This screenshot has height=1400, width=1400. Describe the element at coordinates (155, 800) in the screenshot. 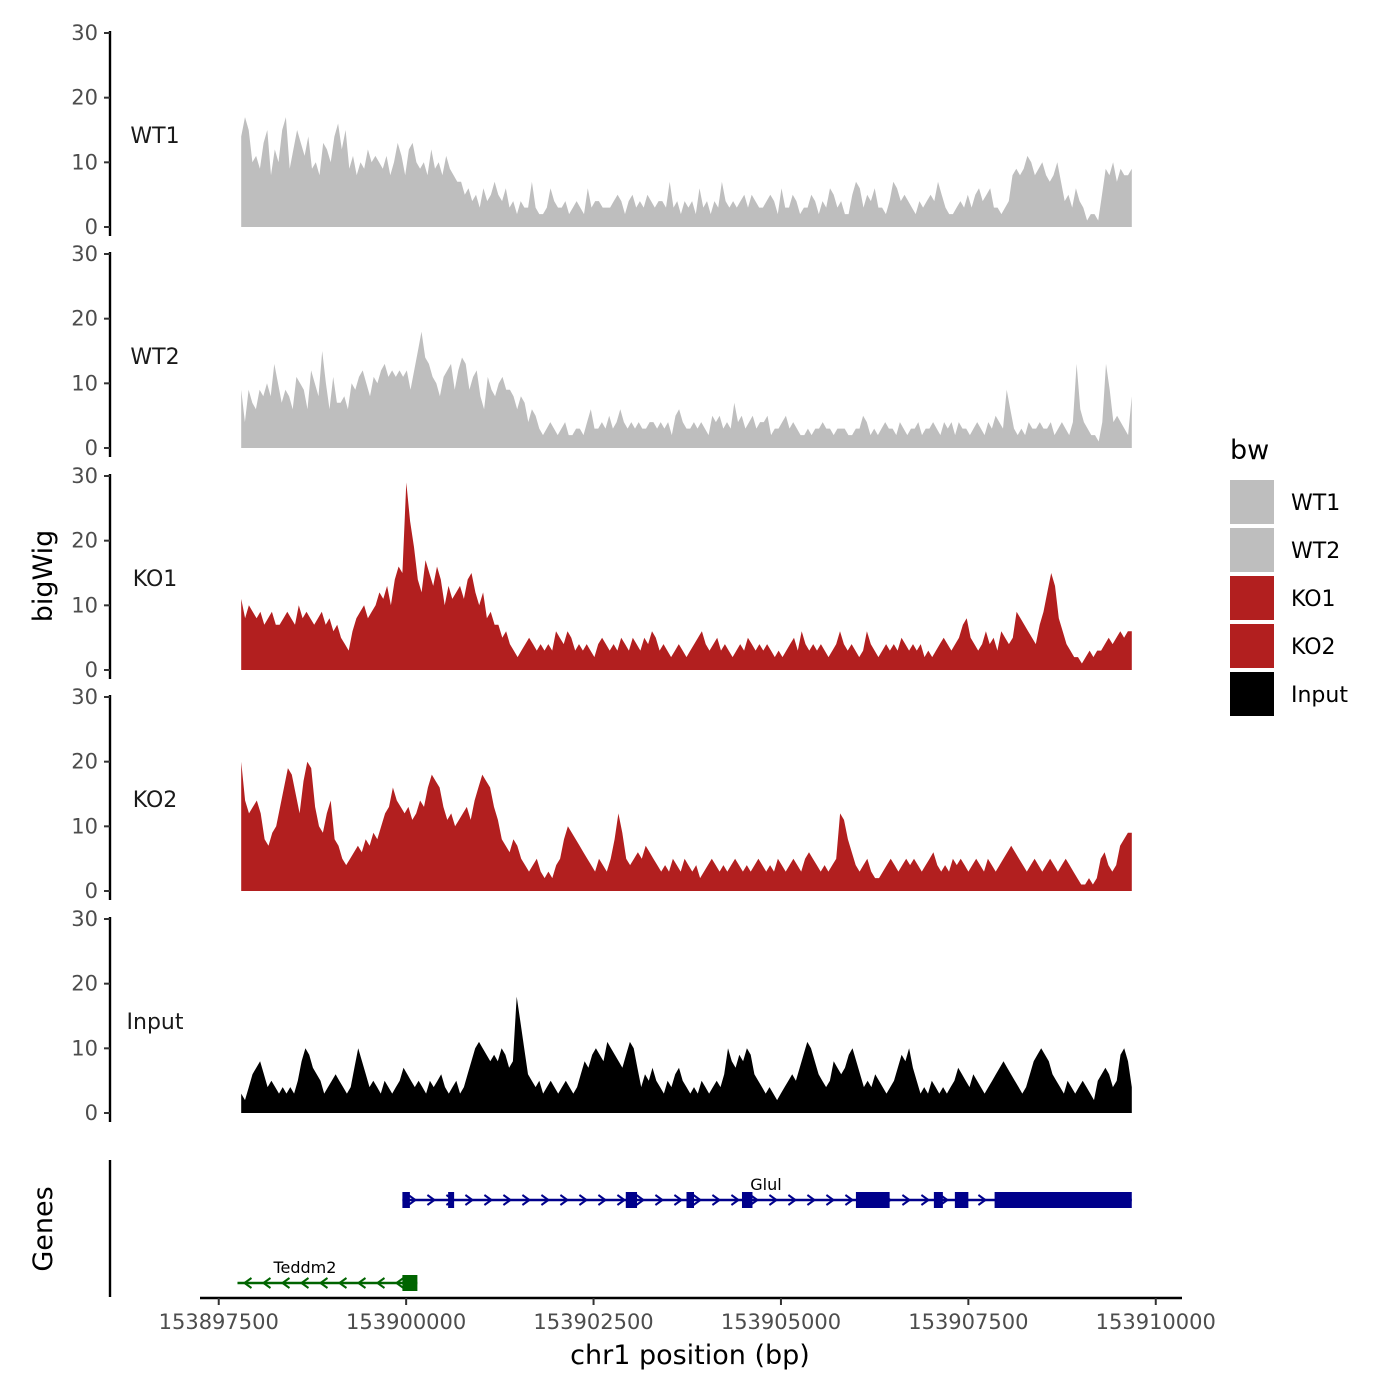

I see `track-label-ko2: KO2` at that location.